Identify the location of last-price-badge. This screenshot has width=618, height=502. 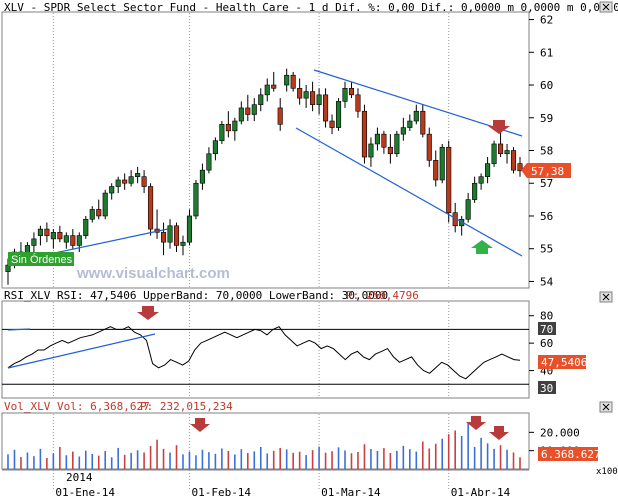
(549, 170).